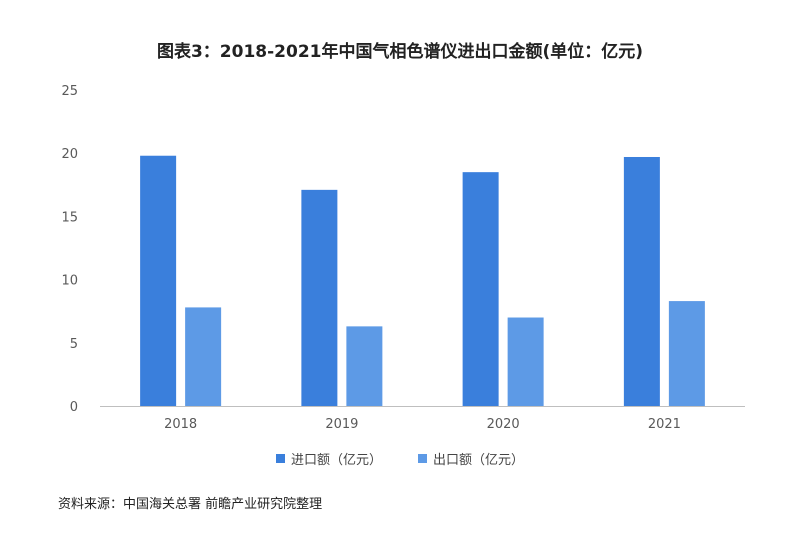  What do you see at coordinates (364, 366) in the screenshot?
I see `bar-export-2019` at bounding box center [364, 366].